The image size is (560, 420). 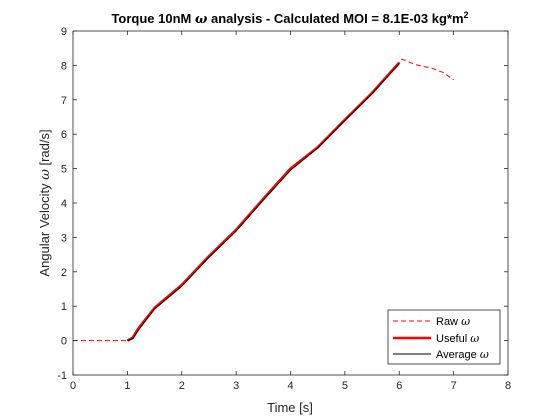 What do you see at coordinates (201, 19) in the screenshot?
I see `title-omega-symbol: ω` at bounding box center [201, 19].